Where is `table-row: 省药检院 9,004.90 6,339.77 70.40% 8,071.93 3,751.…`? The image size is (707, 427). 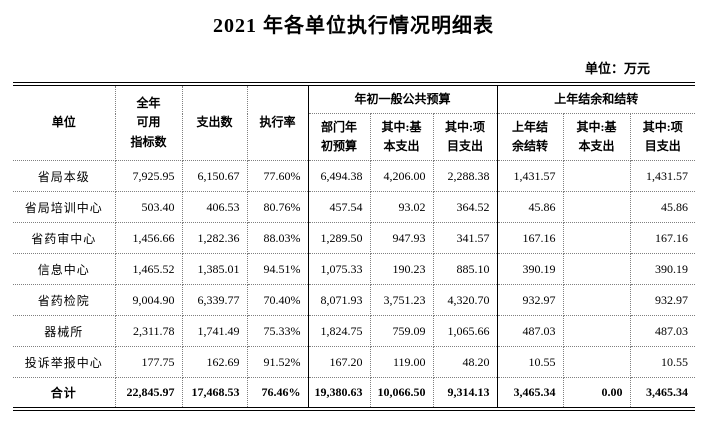
table-row: 省药检院 9,004.90 6,339.77 70.40% 8,071.93 3,751.… is located at coordinates (354, 300).